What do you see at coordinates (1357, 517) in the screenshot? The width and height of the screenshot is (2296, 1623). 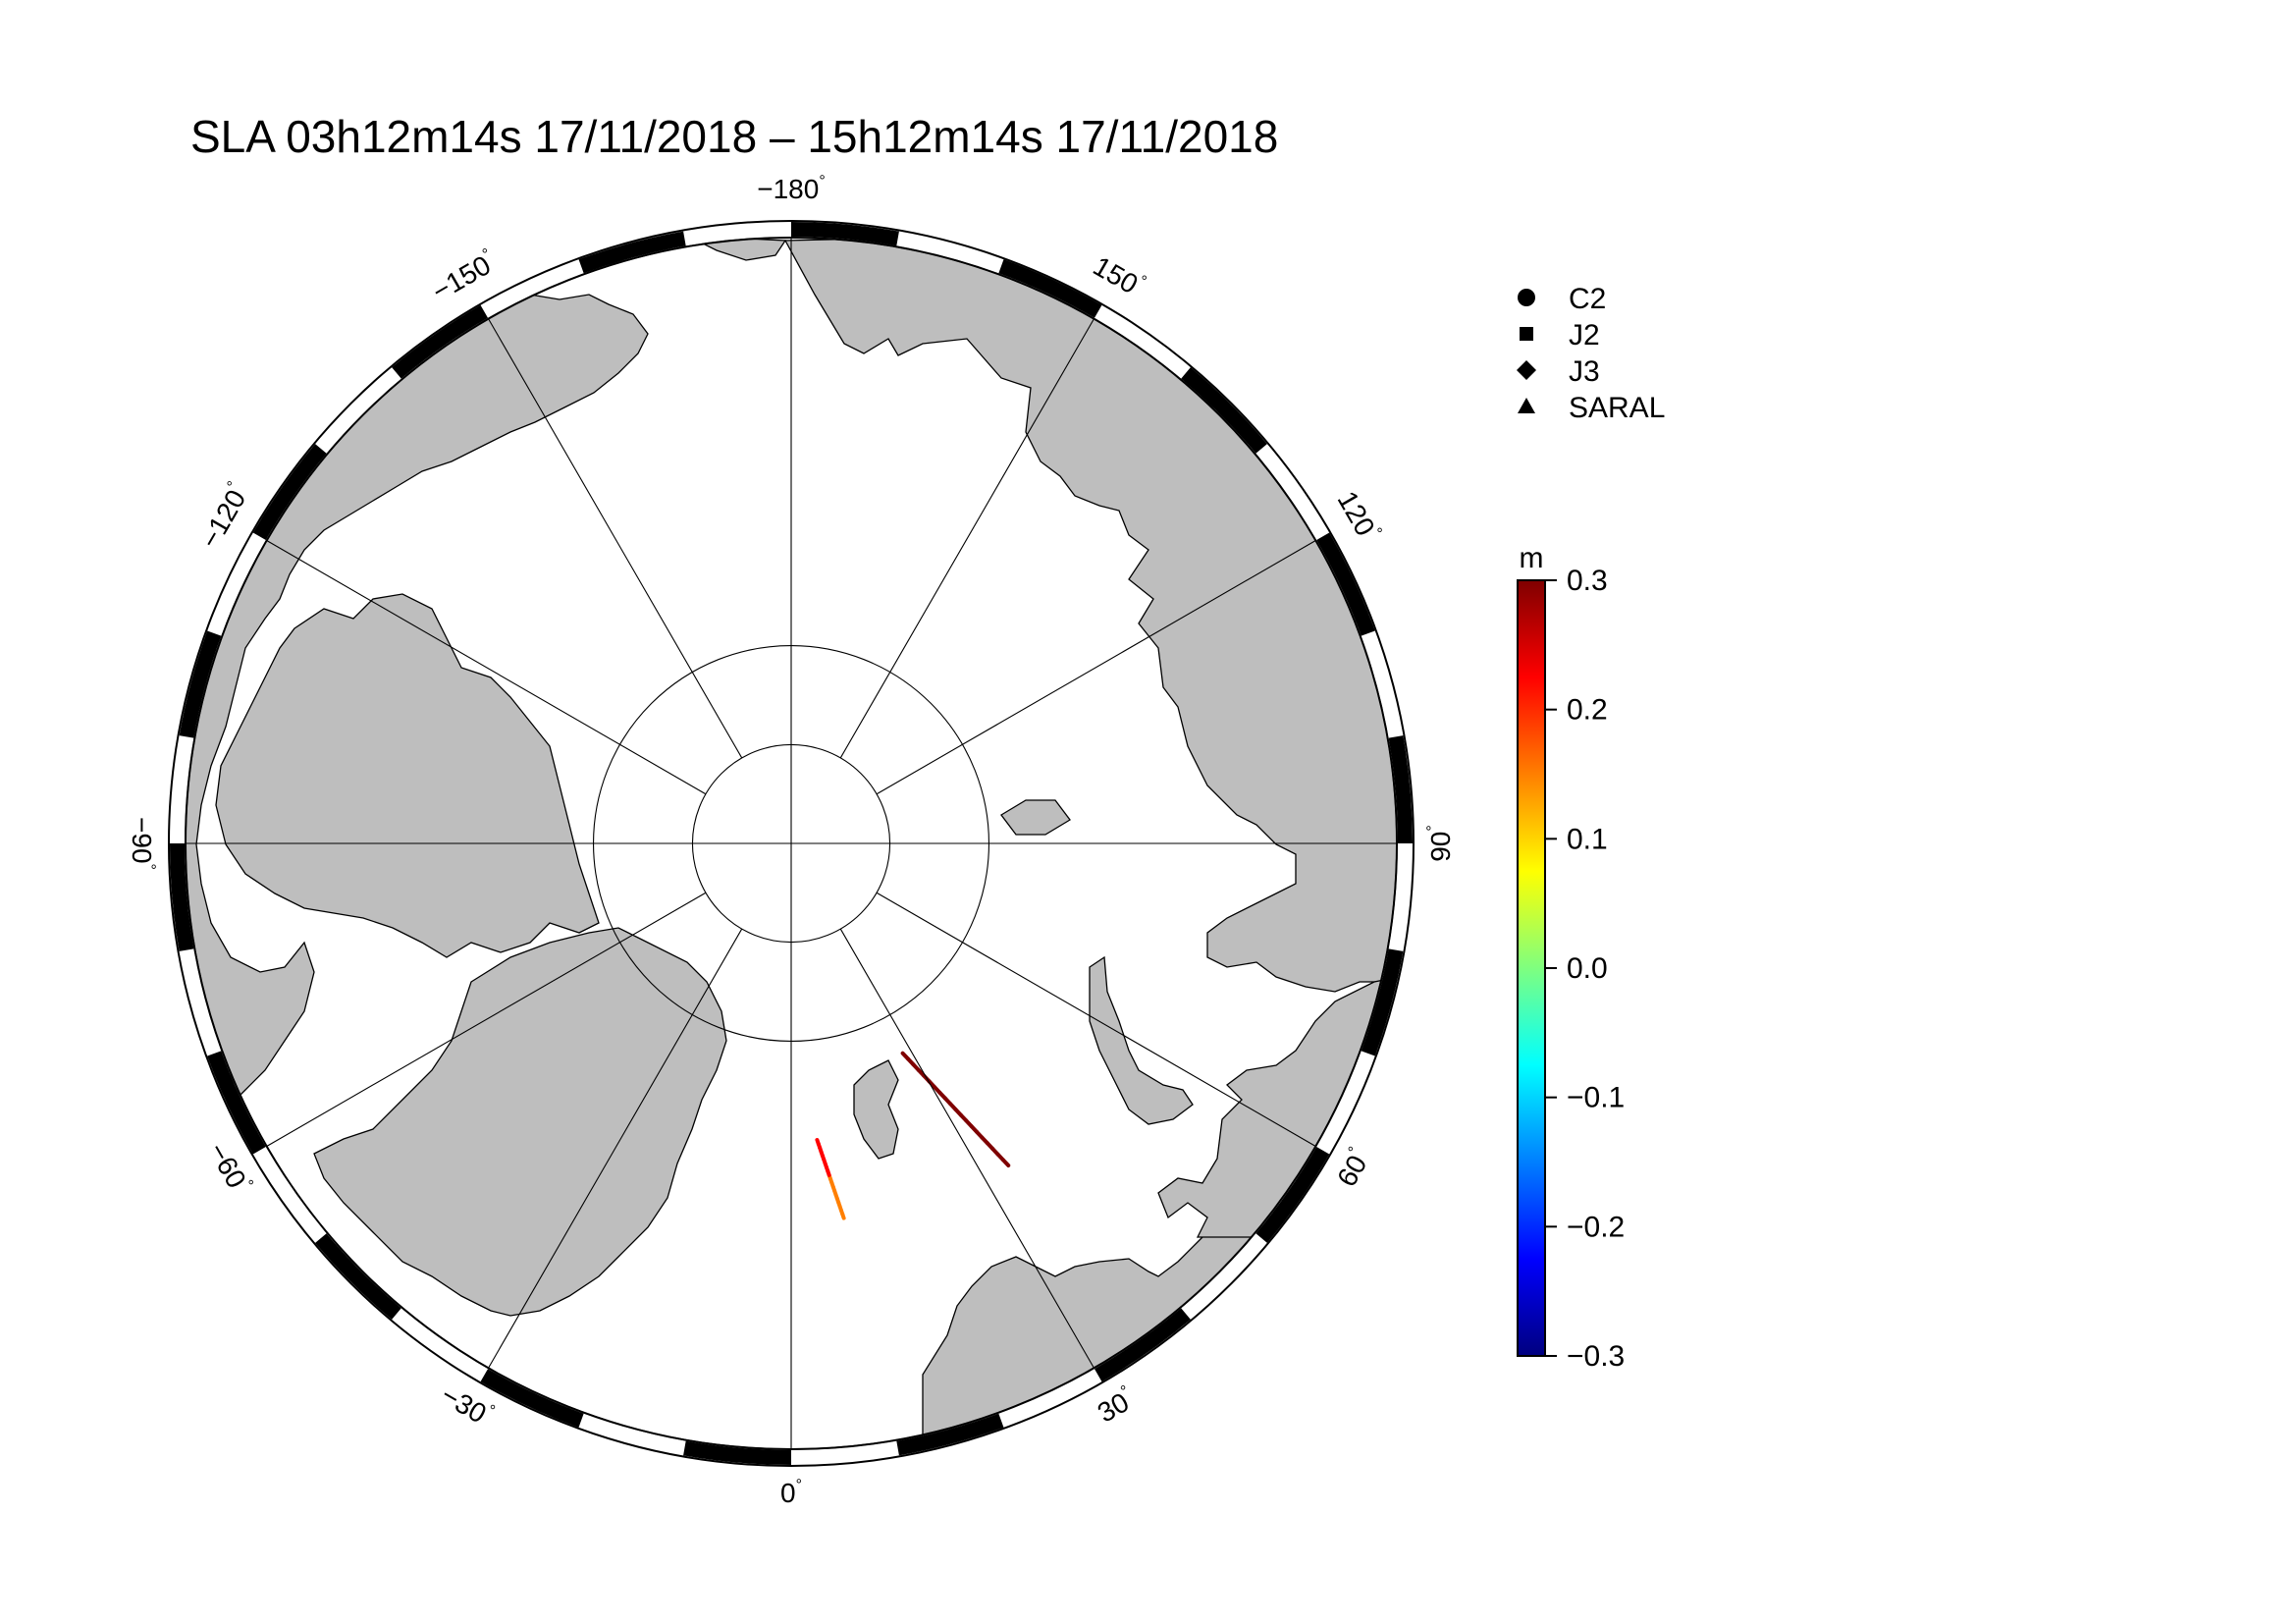 I see `meridian-label: 120°` at bounding box center [1357, 517].